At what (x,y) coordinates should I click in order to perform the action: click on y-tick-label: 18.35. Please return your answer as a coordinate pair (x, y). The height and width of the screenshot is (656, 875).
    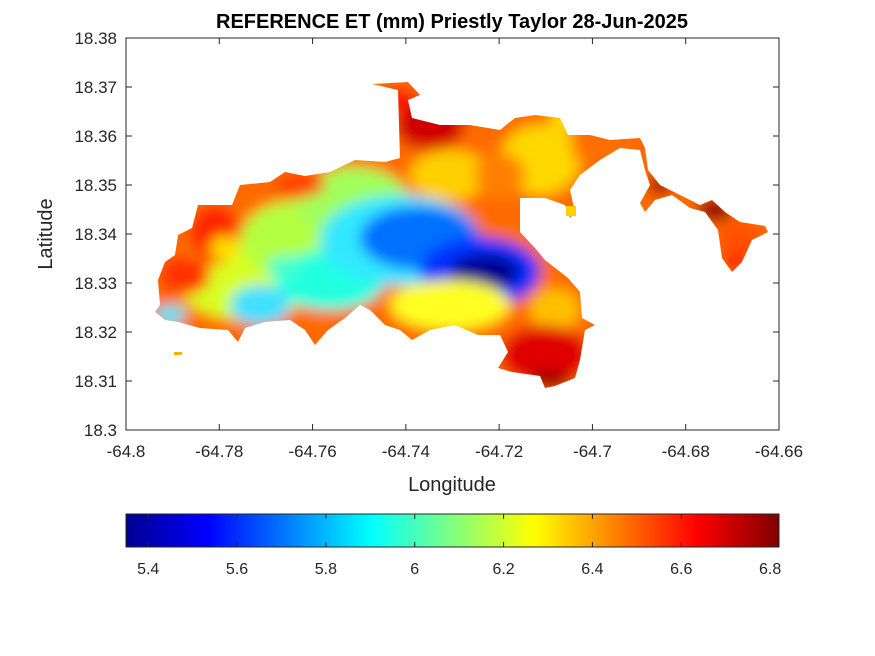
    Looking at the image, I should click on (95, 185).